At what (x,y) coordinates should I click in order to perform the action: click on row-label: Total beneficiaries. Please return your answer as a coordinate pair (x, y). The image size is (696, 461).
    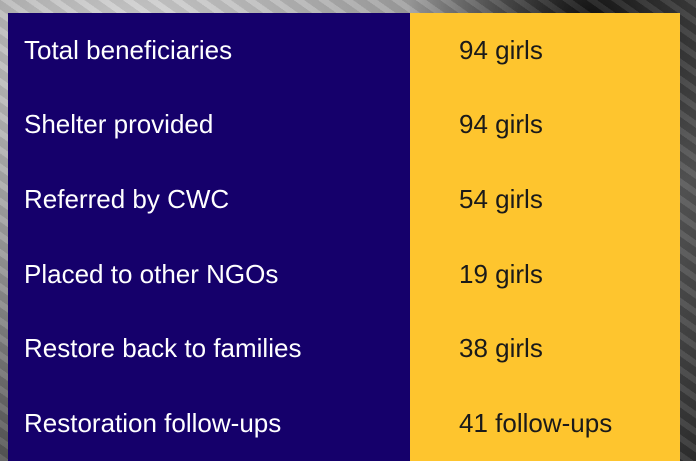
    Looking at the image, I should click on (128, 49).